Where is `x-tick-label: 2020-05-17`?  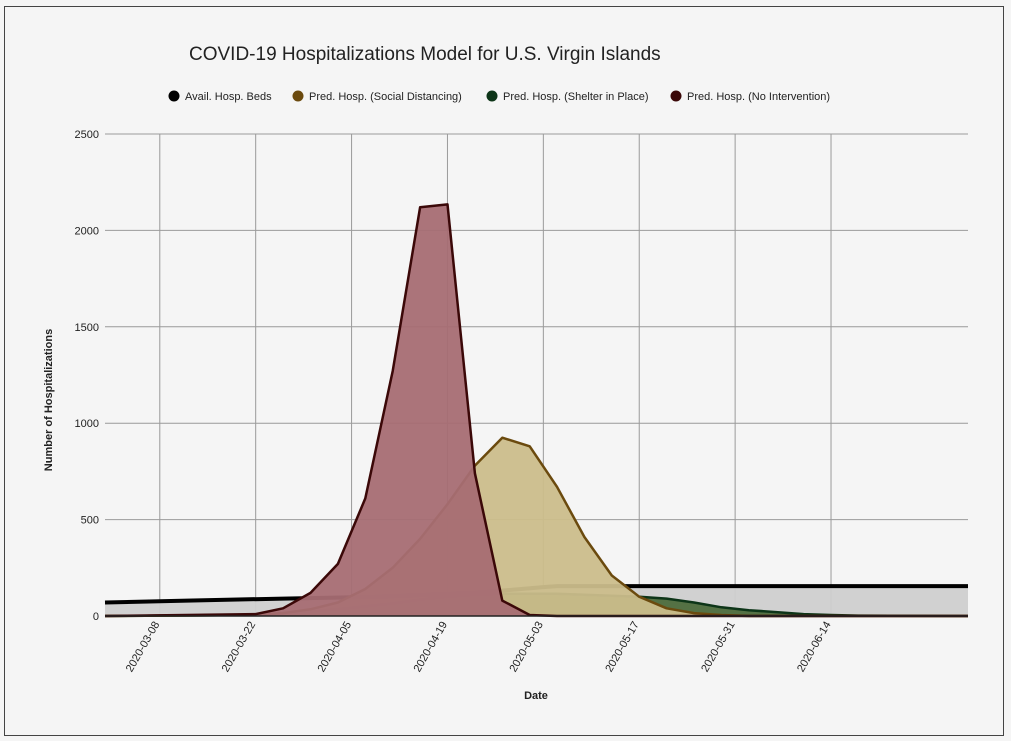
x-tick-label: 2020-05-17 is located at coordinates (622, 647).